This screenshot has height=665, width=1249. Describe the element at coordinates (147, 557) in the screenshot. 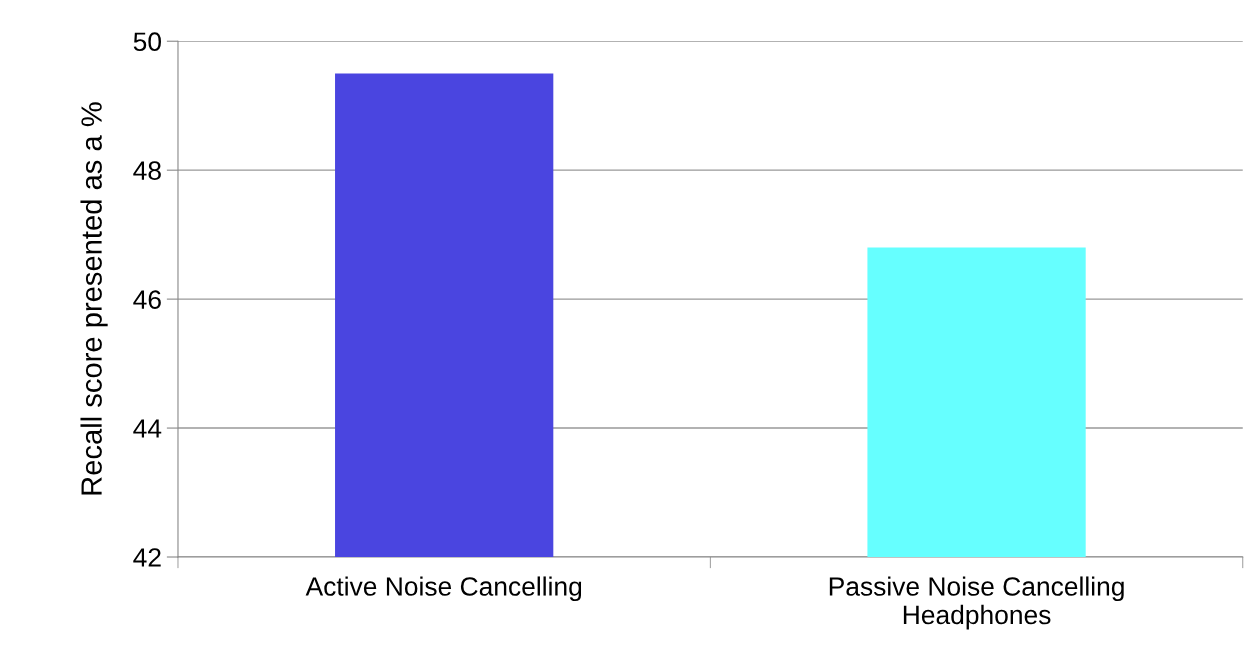

I see `y-tick-label: 42` at that location.